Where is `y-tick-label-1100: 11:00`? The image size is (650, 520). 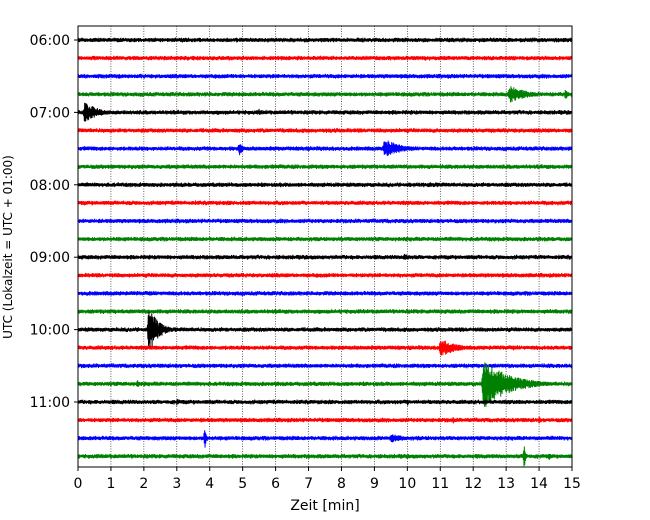 y-tick-label-1100: 11:00 is located at coordinates (50, 403).